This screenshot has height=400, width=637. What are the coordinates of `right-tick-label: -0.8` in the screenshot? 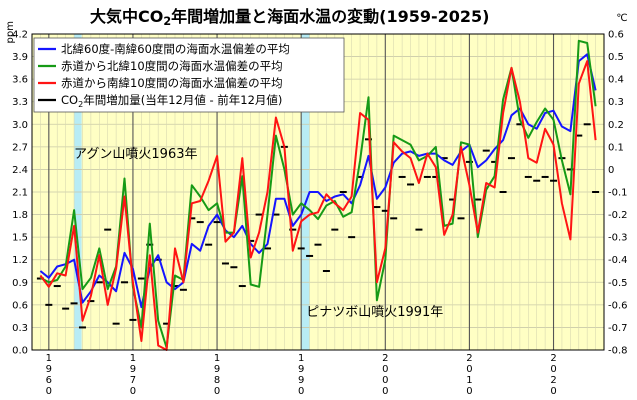 It's located at (618, 351).